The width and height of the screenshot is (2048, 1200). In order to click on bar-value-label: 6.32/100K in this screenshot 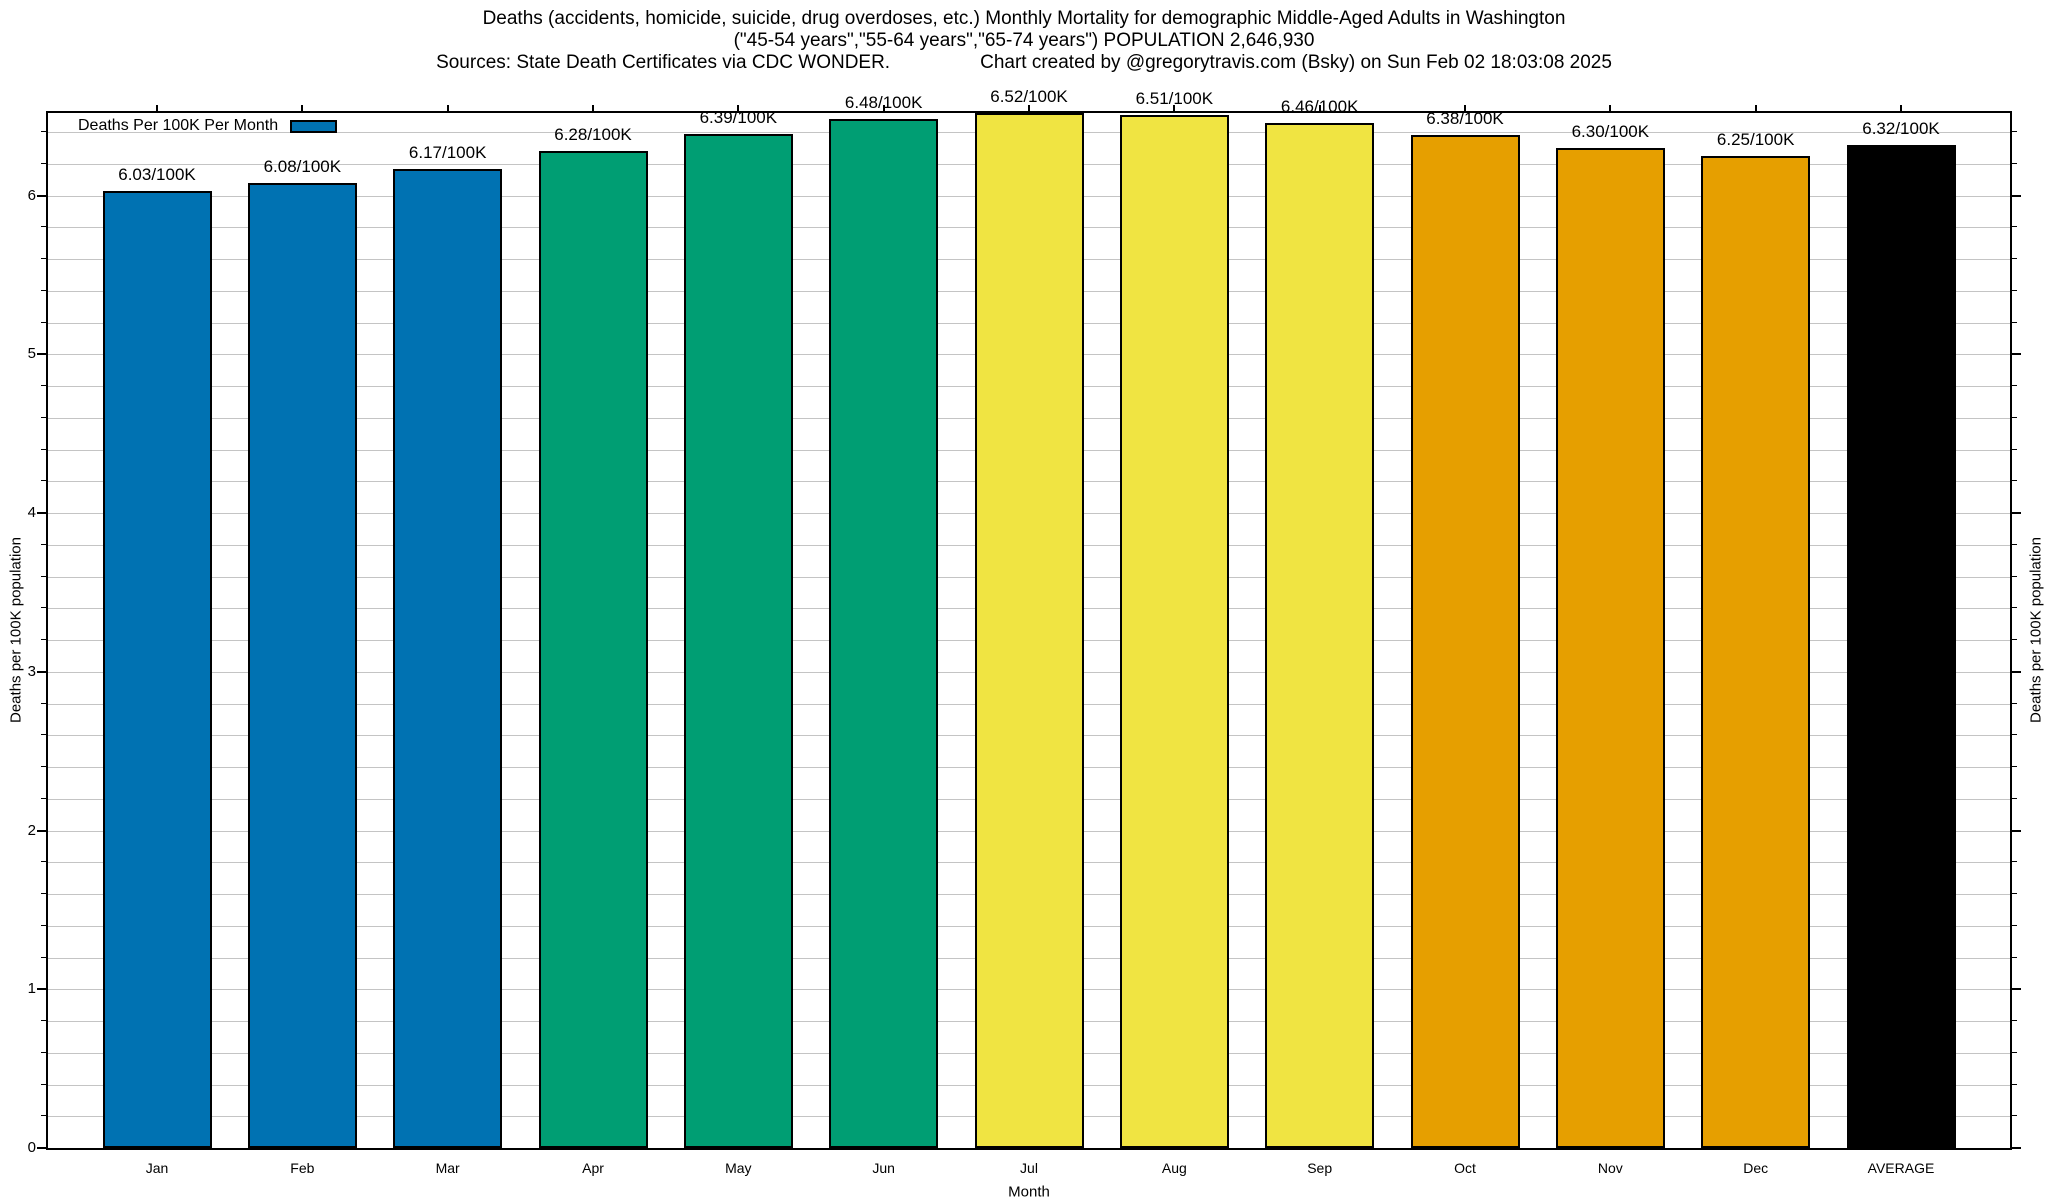, I will do `click(1901, 128)`.